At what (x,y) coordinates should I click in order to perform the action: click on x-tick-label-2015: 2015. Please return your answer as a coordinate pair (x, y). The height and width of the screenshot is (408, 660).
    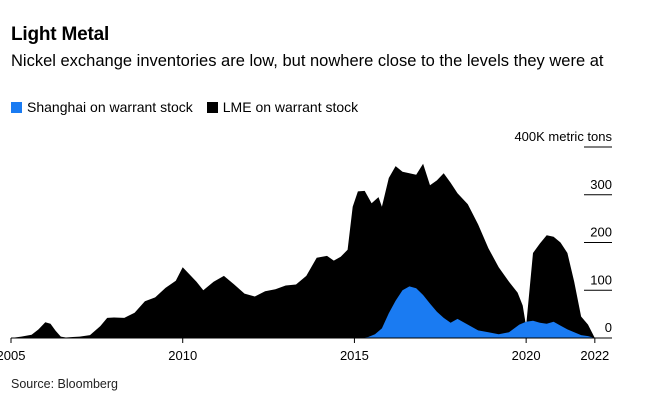
    Looking at the image, I should click on (354, 355).